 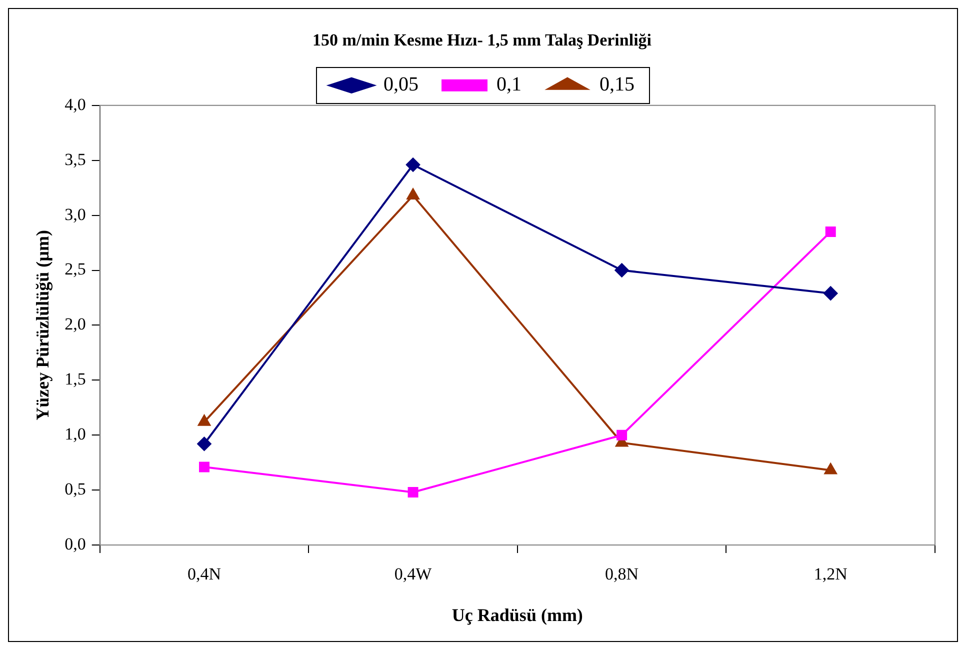 I want to click on y-tick-label: 3,5, so click(x=75, y=159).